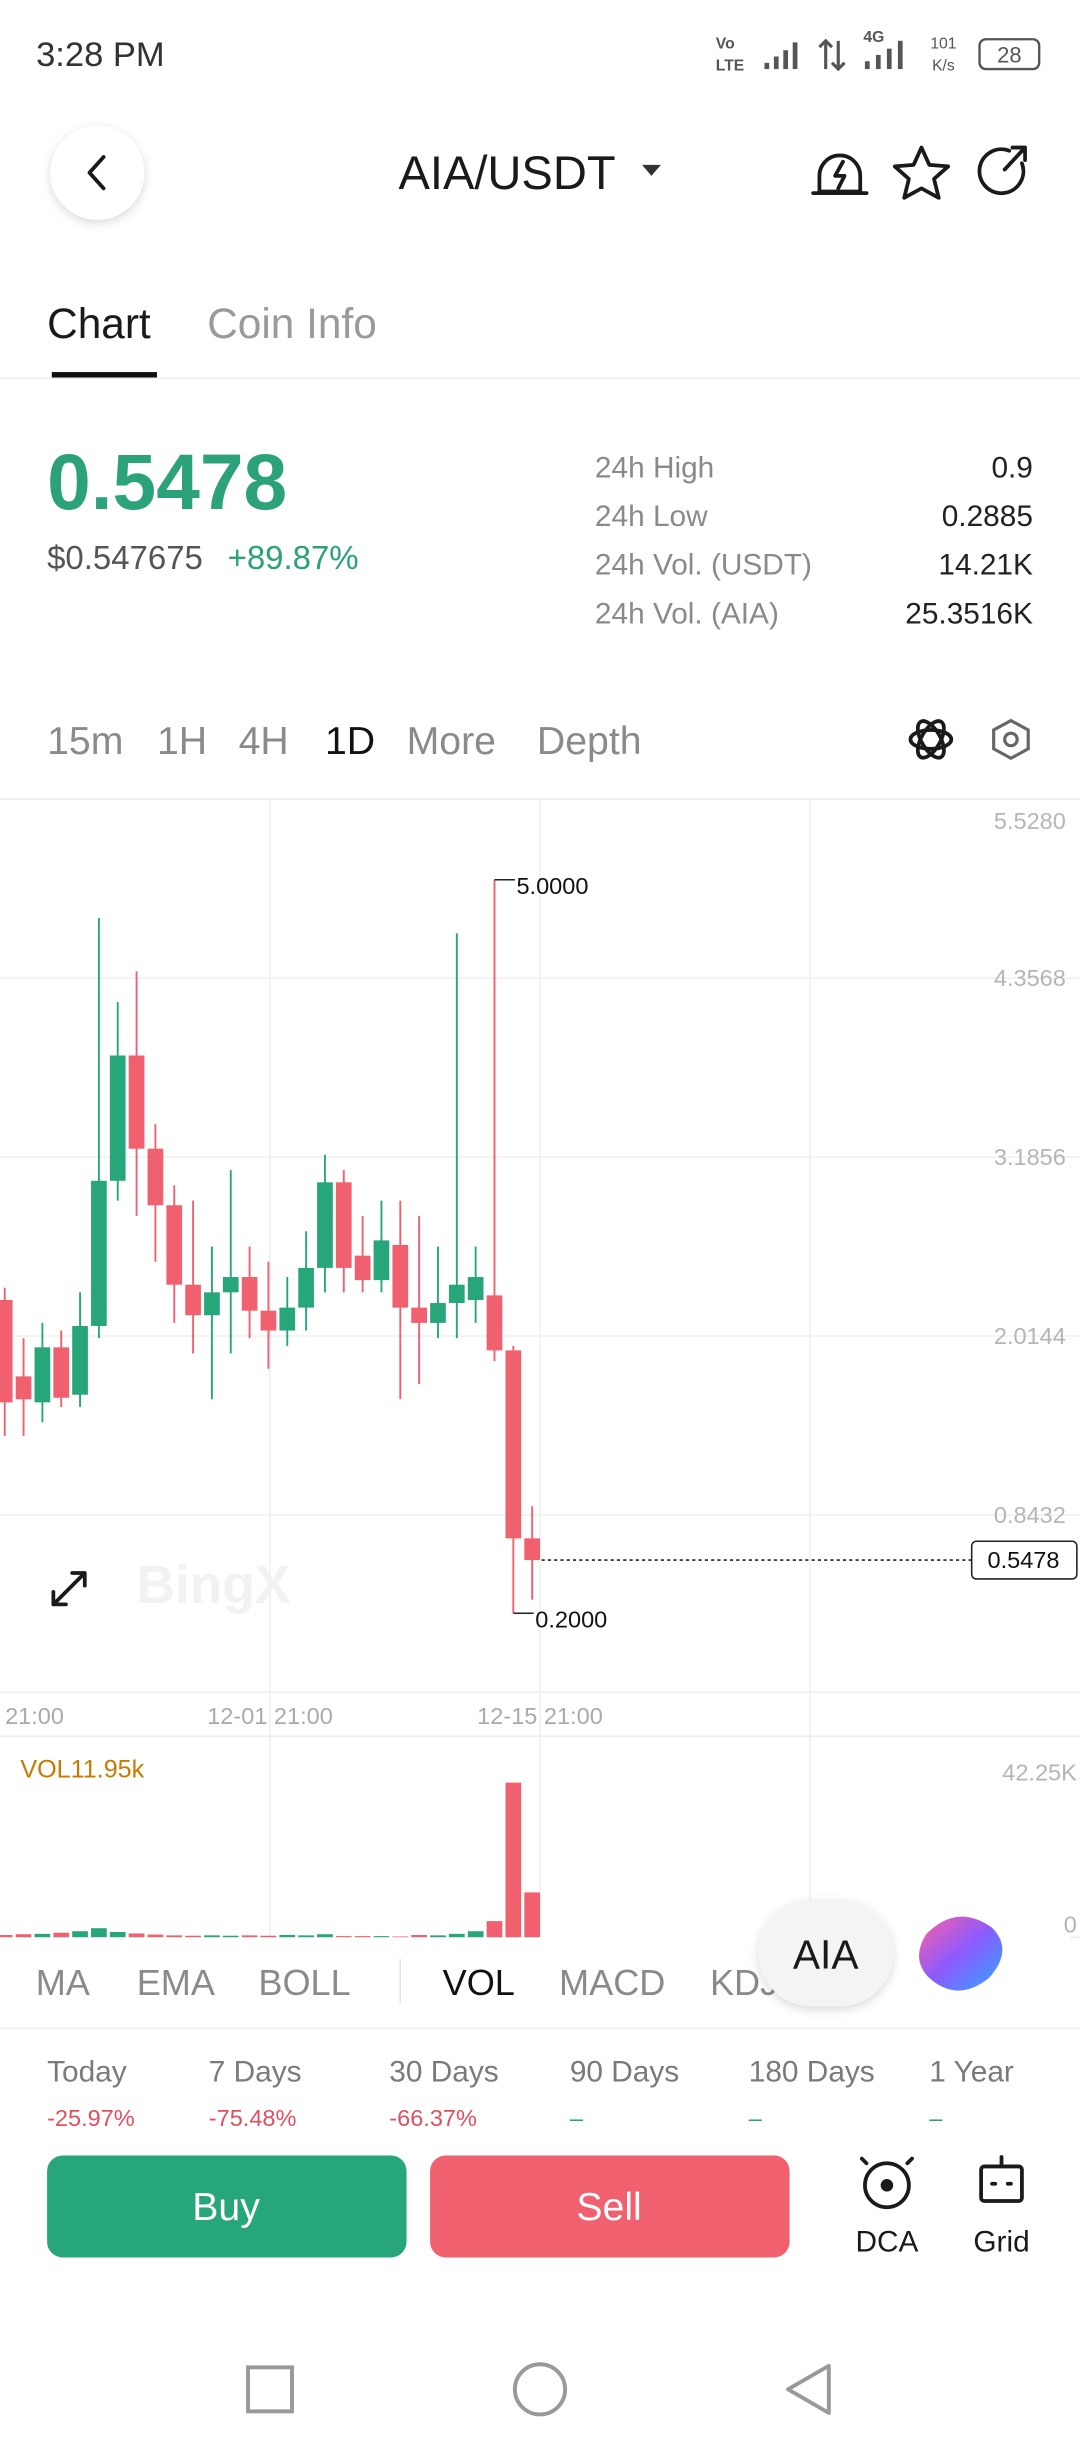  What do you see at coordinates (479, 1982) in the screenshot?
I see `indicator-tab: VOL` at bounding box center [479, 1982].